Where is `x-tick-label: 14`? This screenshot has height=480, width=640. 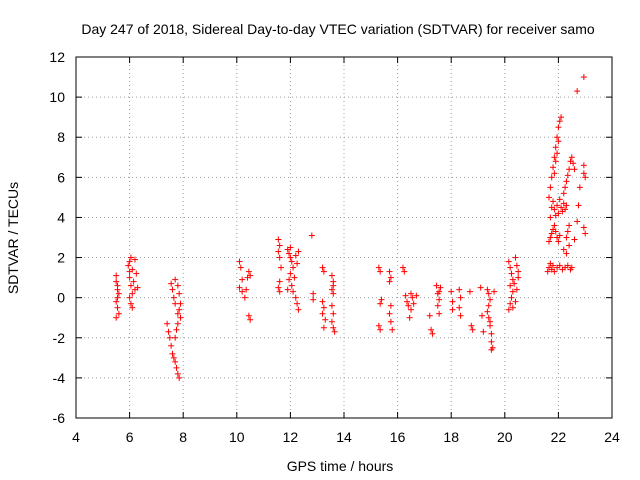 x-tick-label: 14 is located at coordinates (344, 437).